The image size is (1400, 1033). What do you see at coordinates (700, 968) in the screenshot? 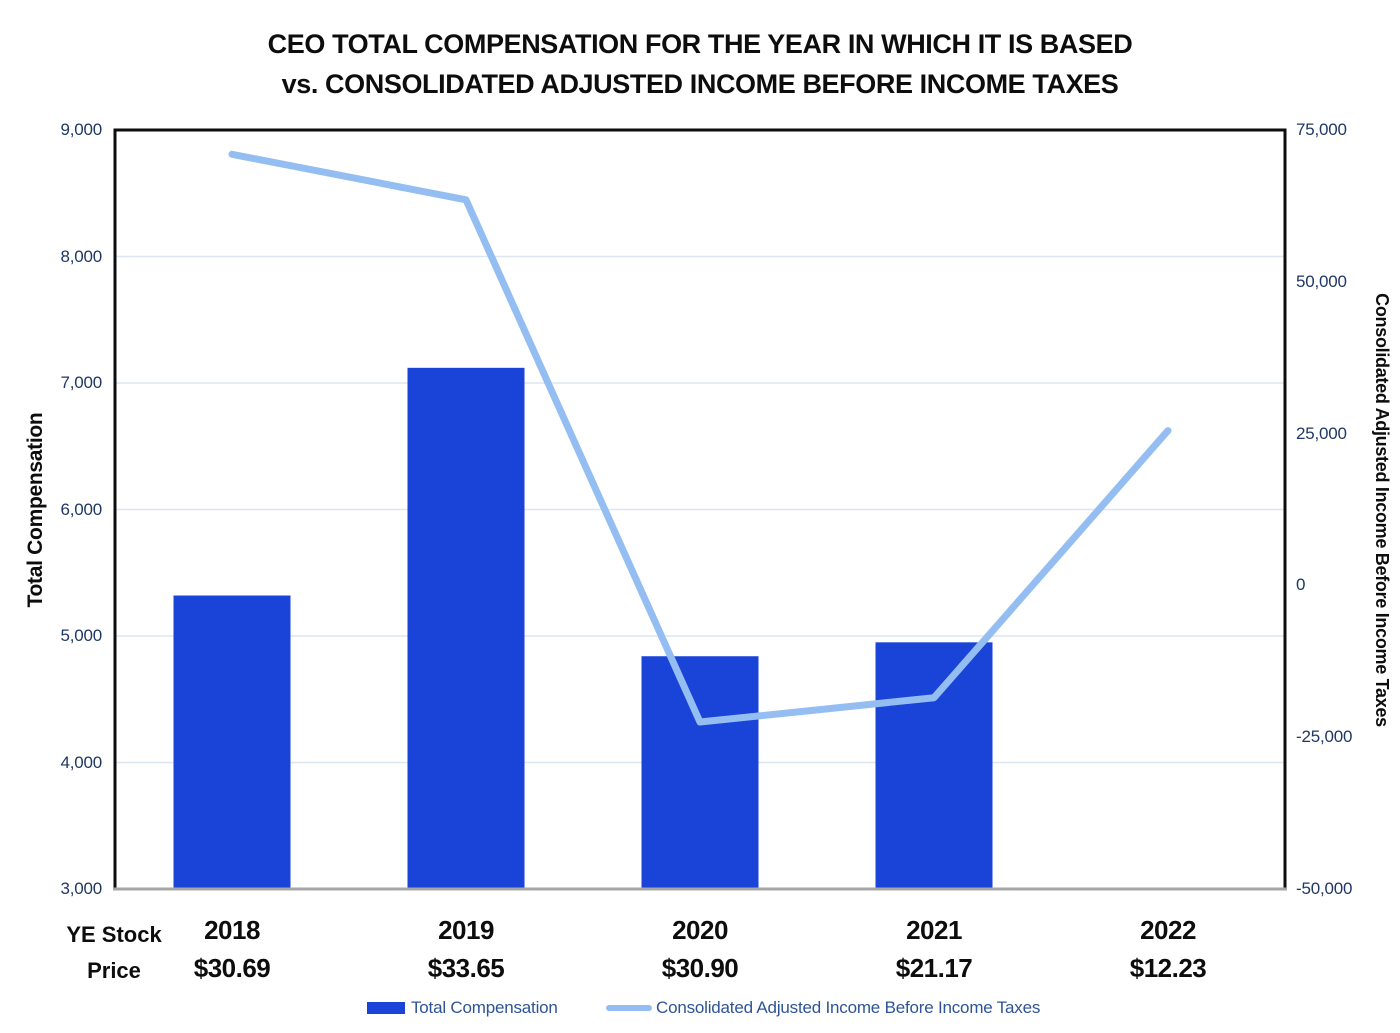
I see `stock-price-label-2020: $30.90` at bounding box center [700, 968].